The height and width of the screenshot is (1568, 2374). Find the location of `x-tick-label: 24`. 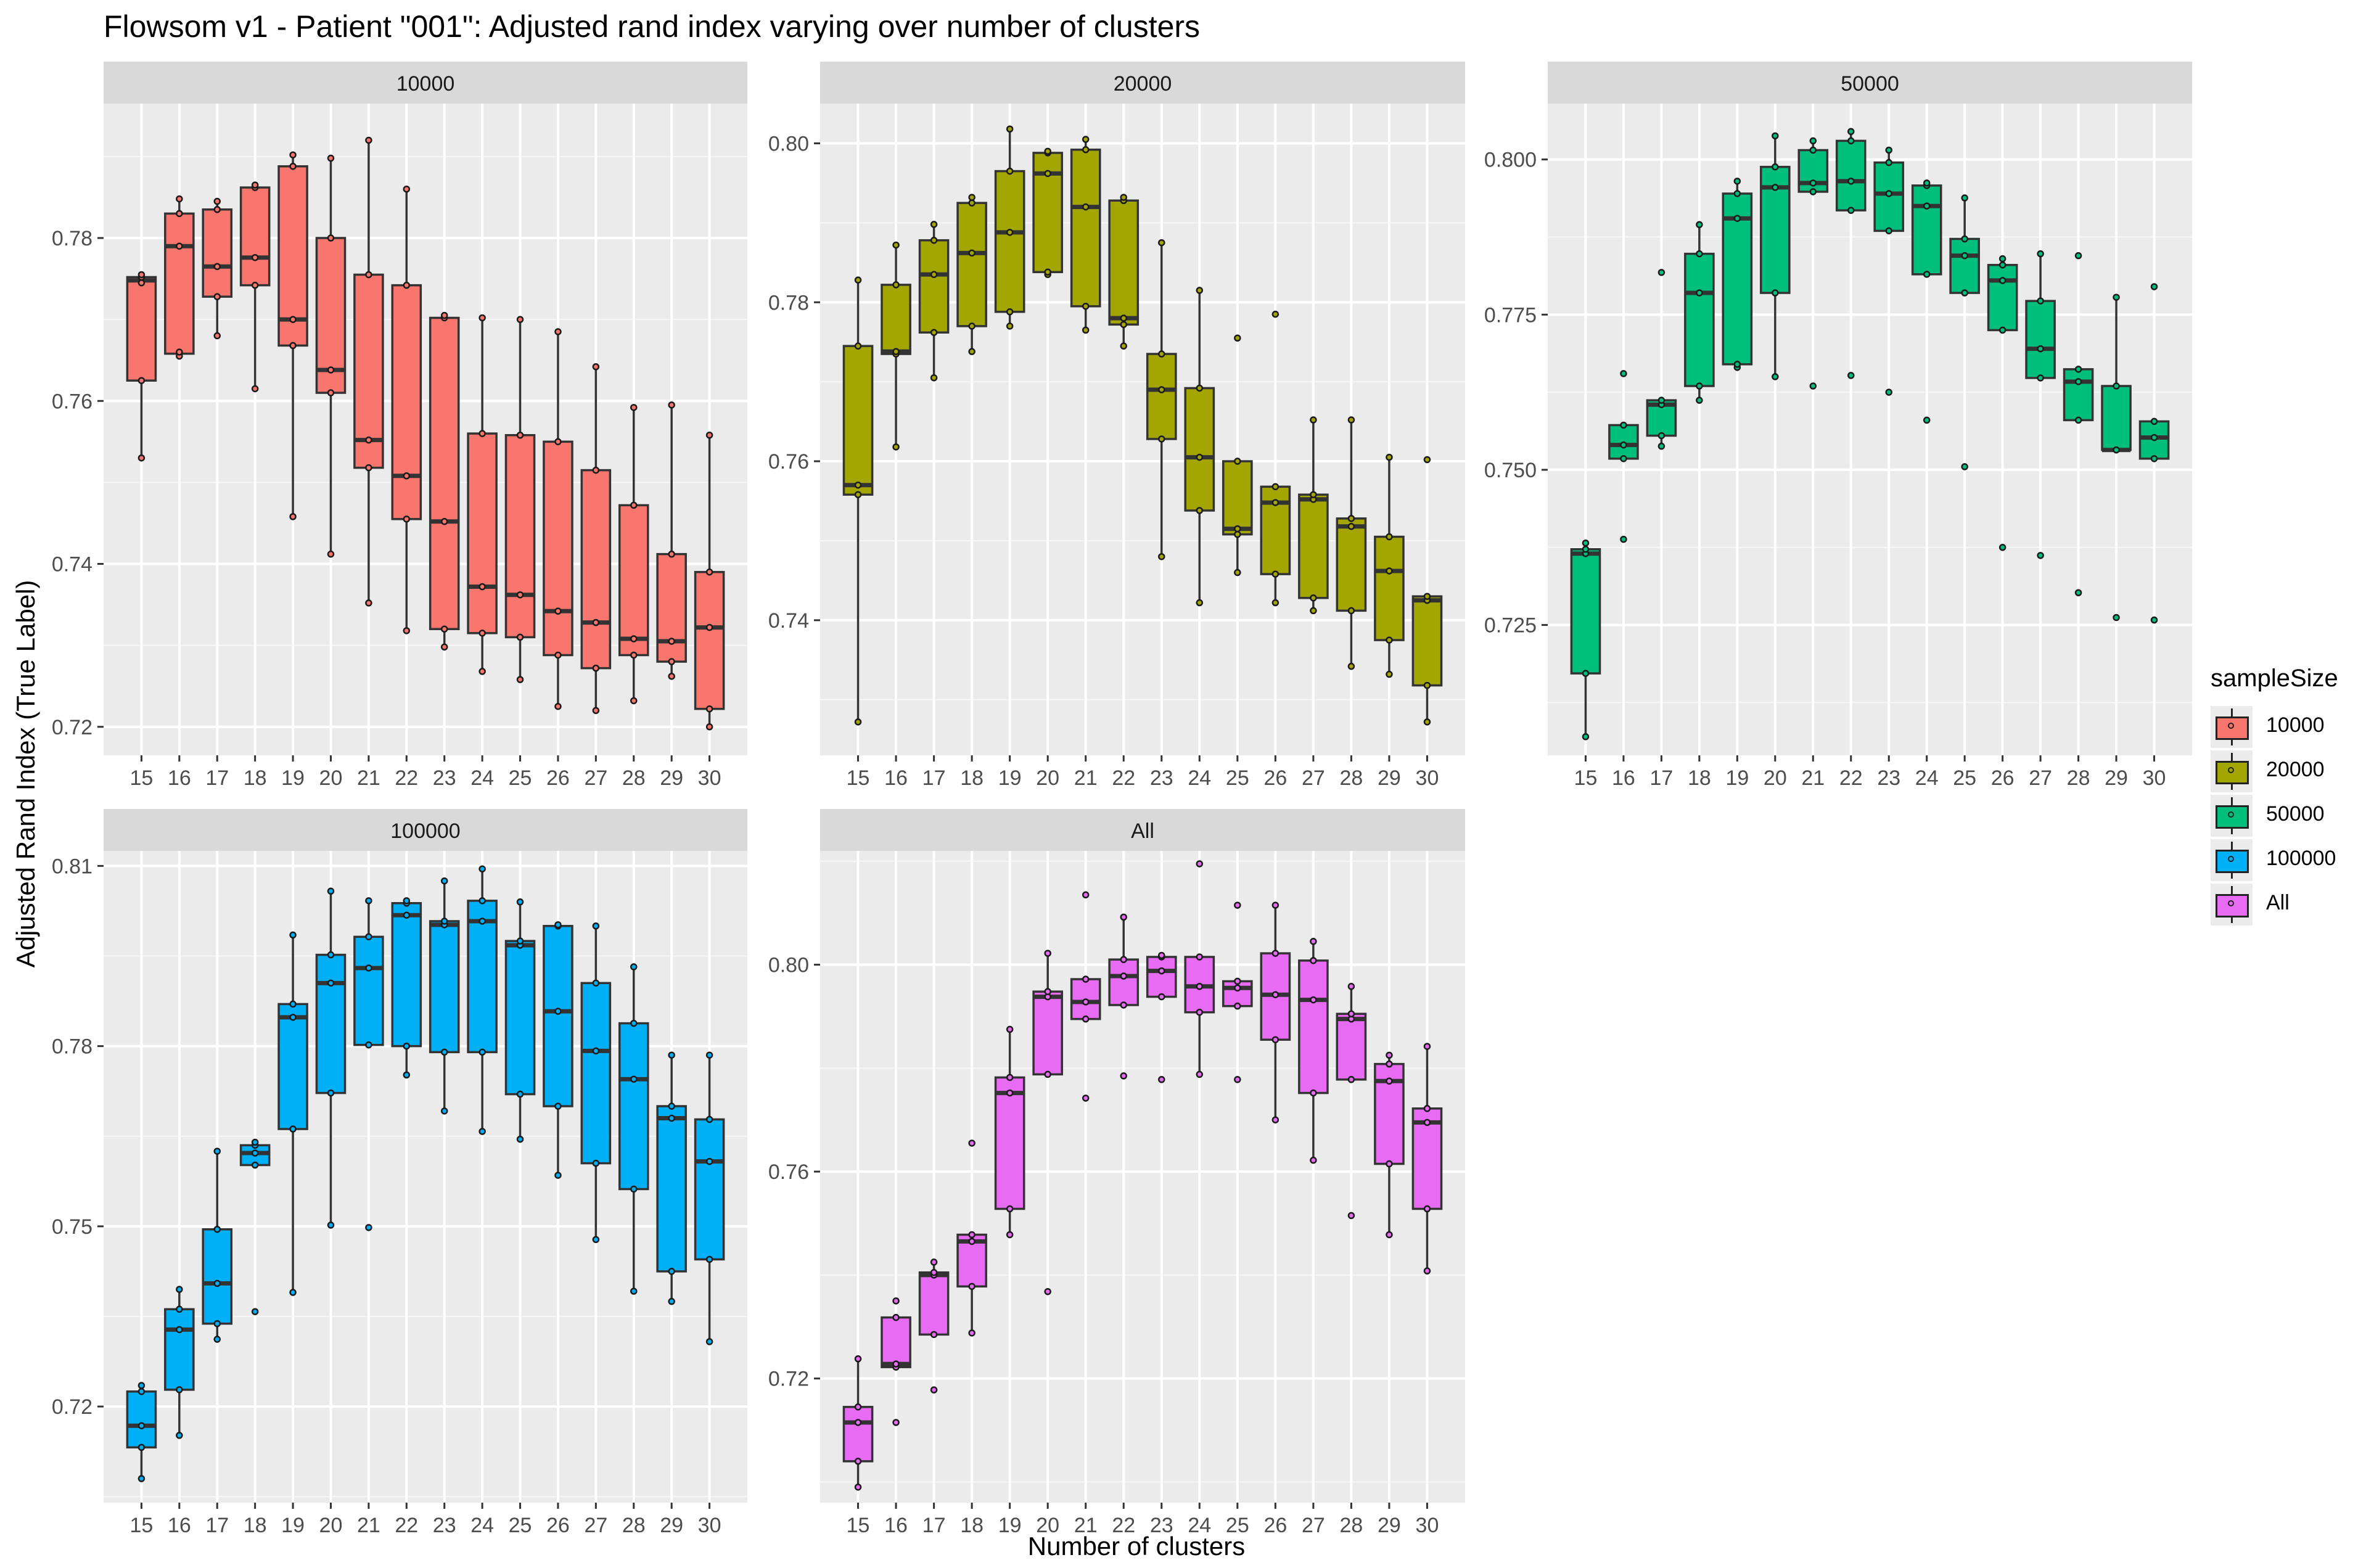

x-tick-label: 24 is located at coordinates (1927, 778).